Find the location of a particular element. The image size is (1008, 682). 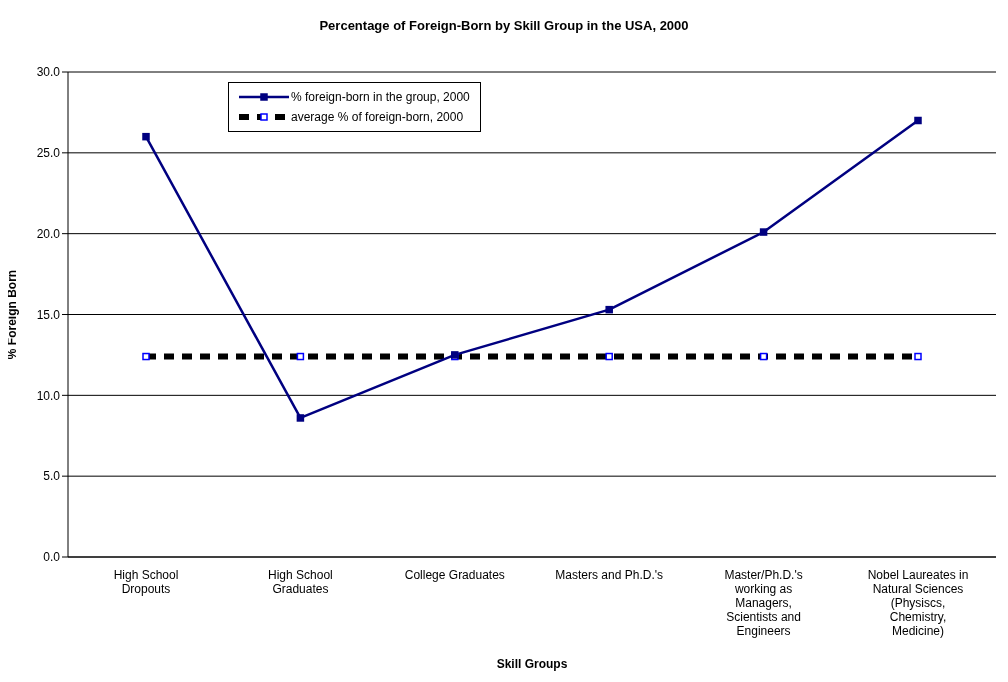

x-tick-label: College Graduates is located at coordinates (454, 575).